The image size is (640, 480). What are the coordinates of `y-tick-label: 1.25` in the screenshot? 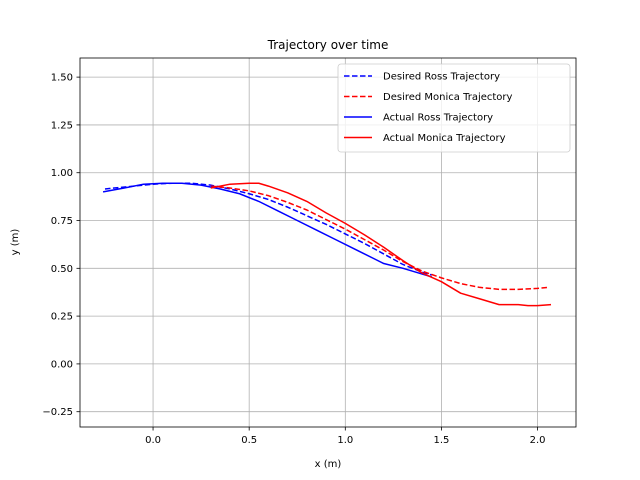 It's located at (62, 125).